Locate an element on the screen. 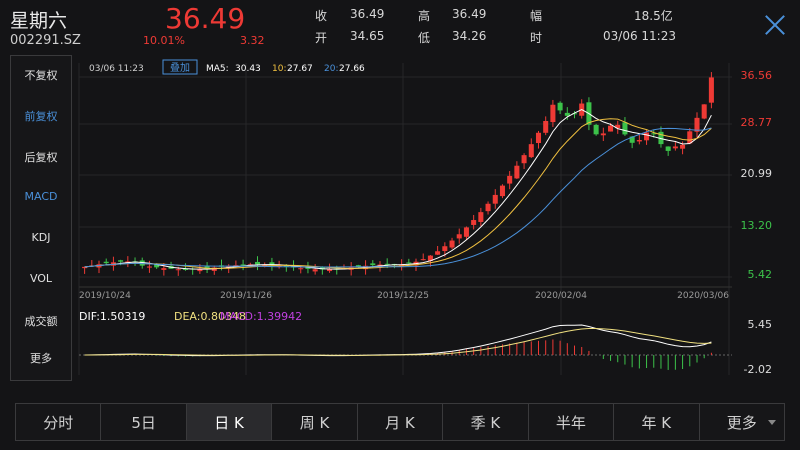 The width and height of the screenshot is (800, 450). price-tick-0: 36.56 is located at coordinates (757, 75).